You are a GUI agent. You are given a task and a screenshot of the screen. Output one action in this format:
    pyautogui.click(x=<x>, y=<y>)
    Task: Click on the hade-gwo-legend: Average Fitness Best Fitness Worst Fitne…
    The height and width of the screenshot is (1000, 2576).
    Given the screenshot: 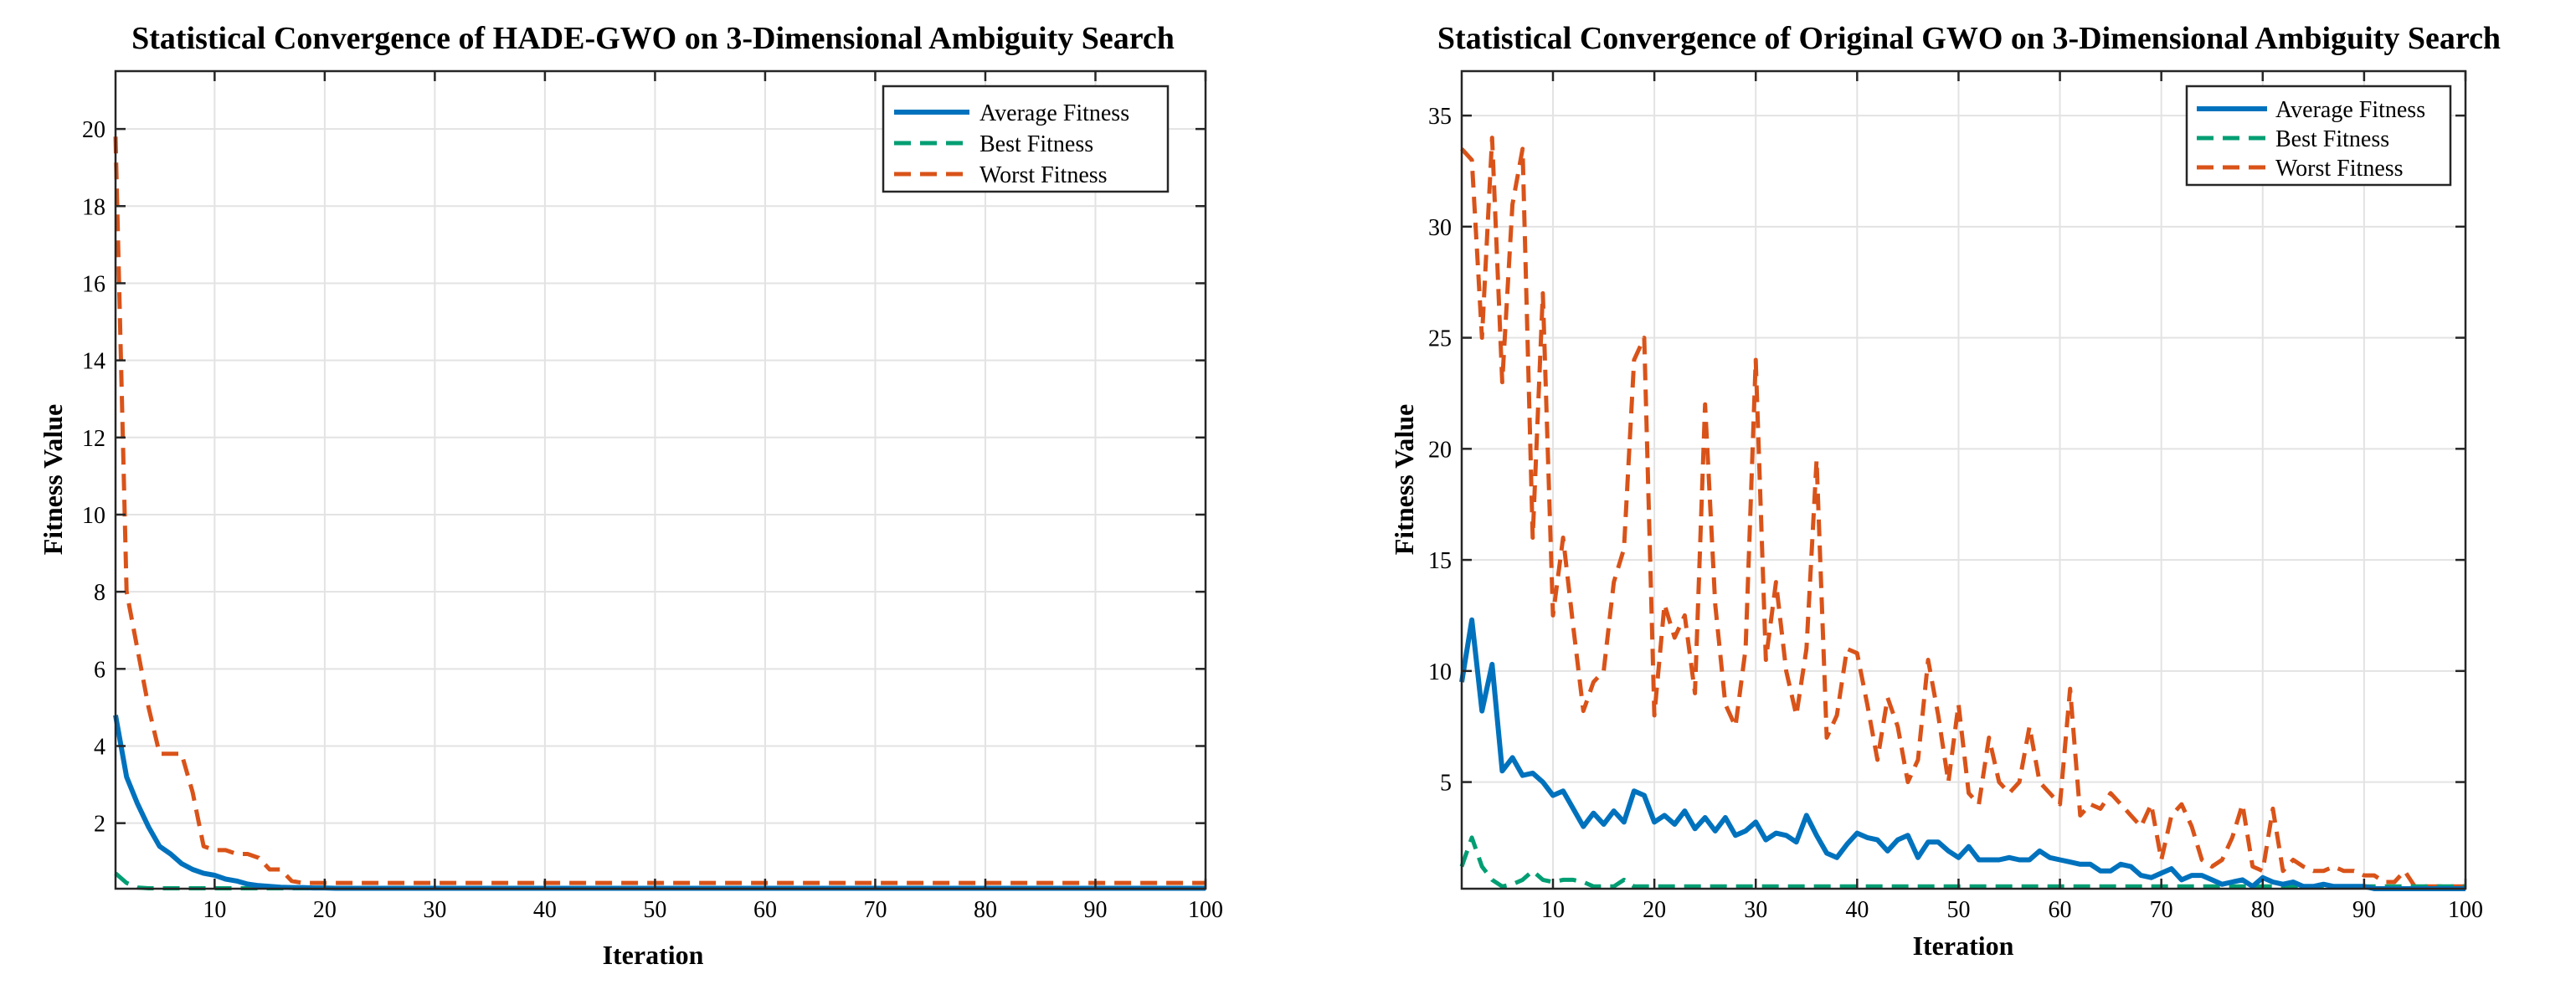 What is the action you would take?
    pyautogui.click(x=1026, y=139)
    